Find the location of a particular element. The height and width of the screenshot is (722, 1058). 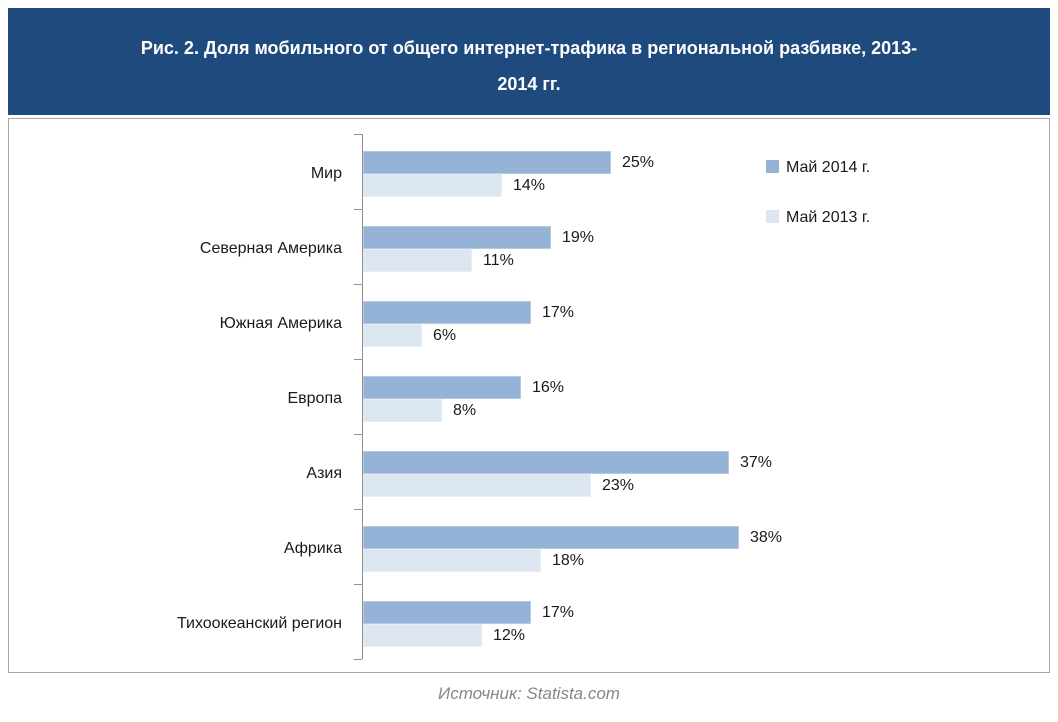

figure-title-line-2: 2014 гг. is located at coordinates (529, 84).